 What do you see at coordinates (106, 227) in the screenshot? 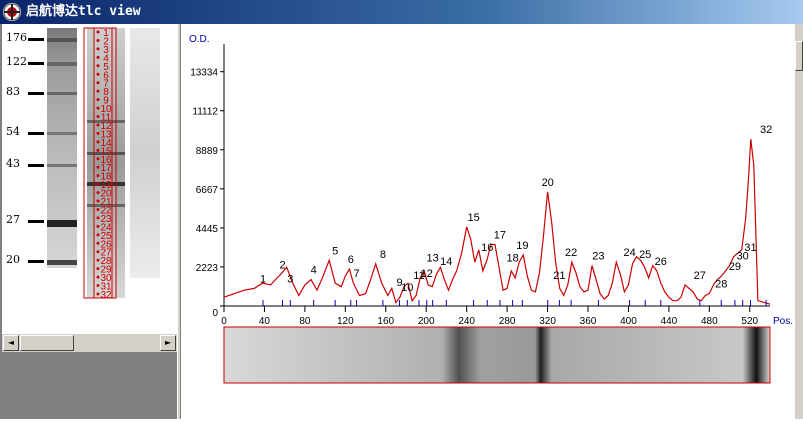
I see `lane-number: 24` at bounding box center [106, 227].